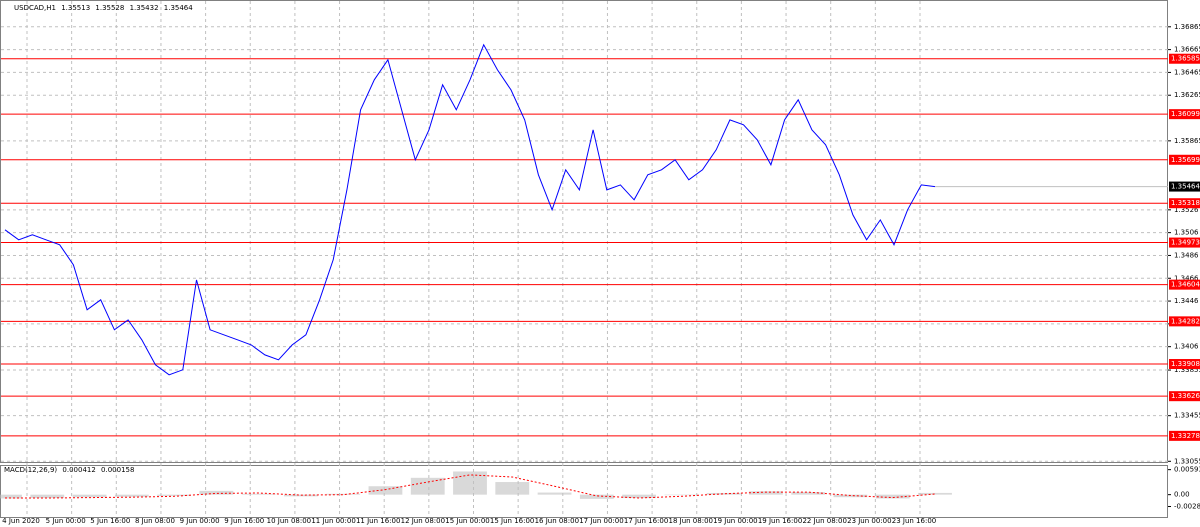 This screenshot has width=1200, height=527. Describe the element at coordinates (780, 521) in the screenshot. I see `x-tick-label: 19 Jun 16:00` at that location.